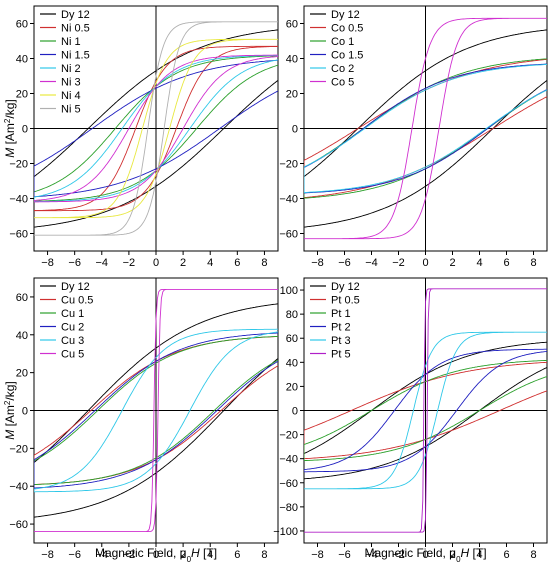  Describe the element at coordinates (341, 341) in the screenshot. I see `legend-label: Pt 3` at that location.